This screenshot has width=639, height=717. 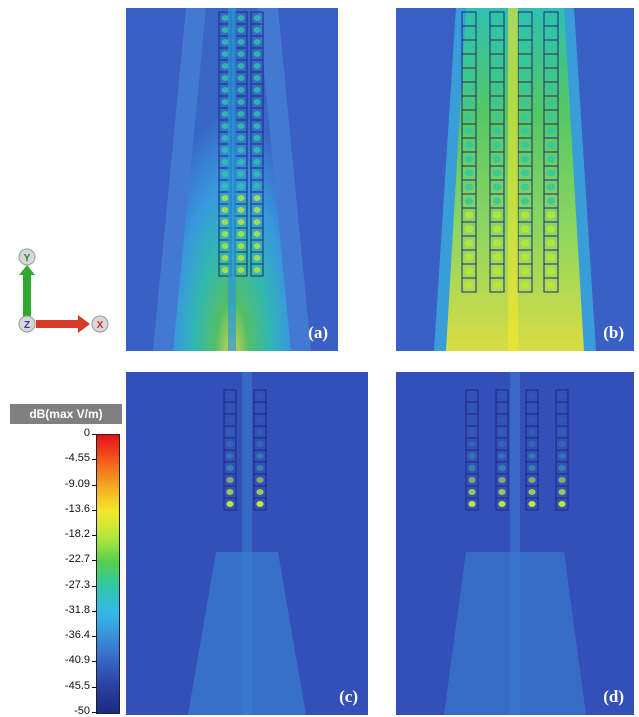 What do you see at coordinates (77, 559) in the screenshot?
I see `colorbar-tick-label: -22.7` at bounding box center [77, 559].